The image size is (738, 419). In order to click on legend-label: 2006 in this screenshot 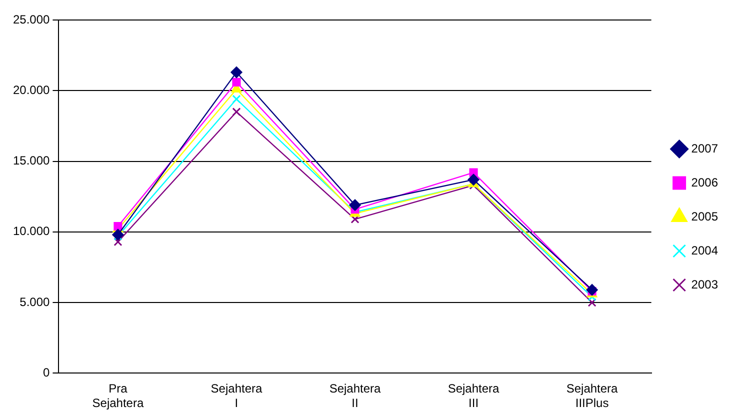, I will do `click(704, 182)`.